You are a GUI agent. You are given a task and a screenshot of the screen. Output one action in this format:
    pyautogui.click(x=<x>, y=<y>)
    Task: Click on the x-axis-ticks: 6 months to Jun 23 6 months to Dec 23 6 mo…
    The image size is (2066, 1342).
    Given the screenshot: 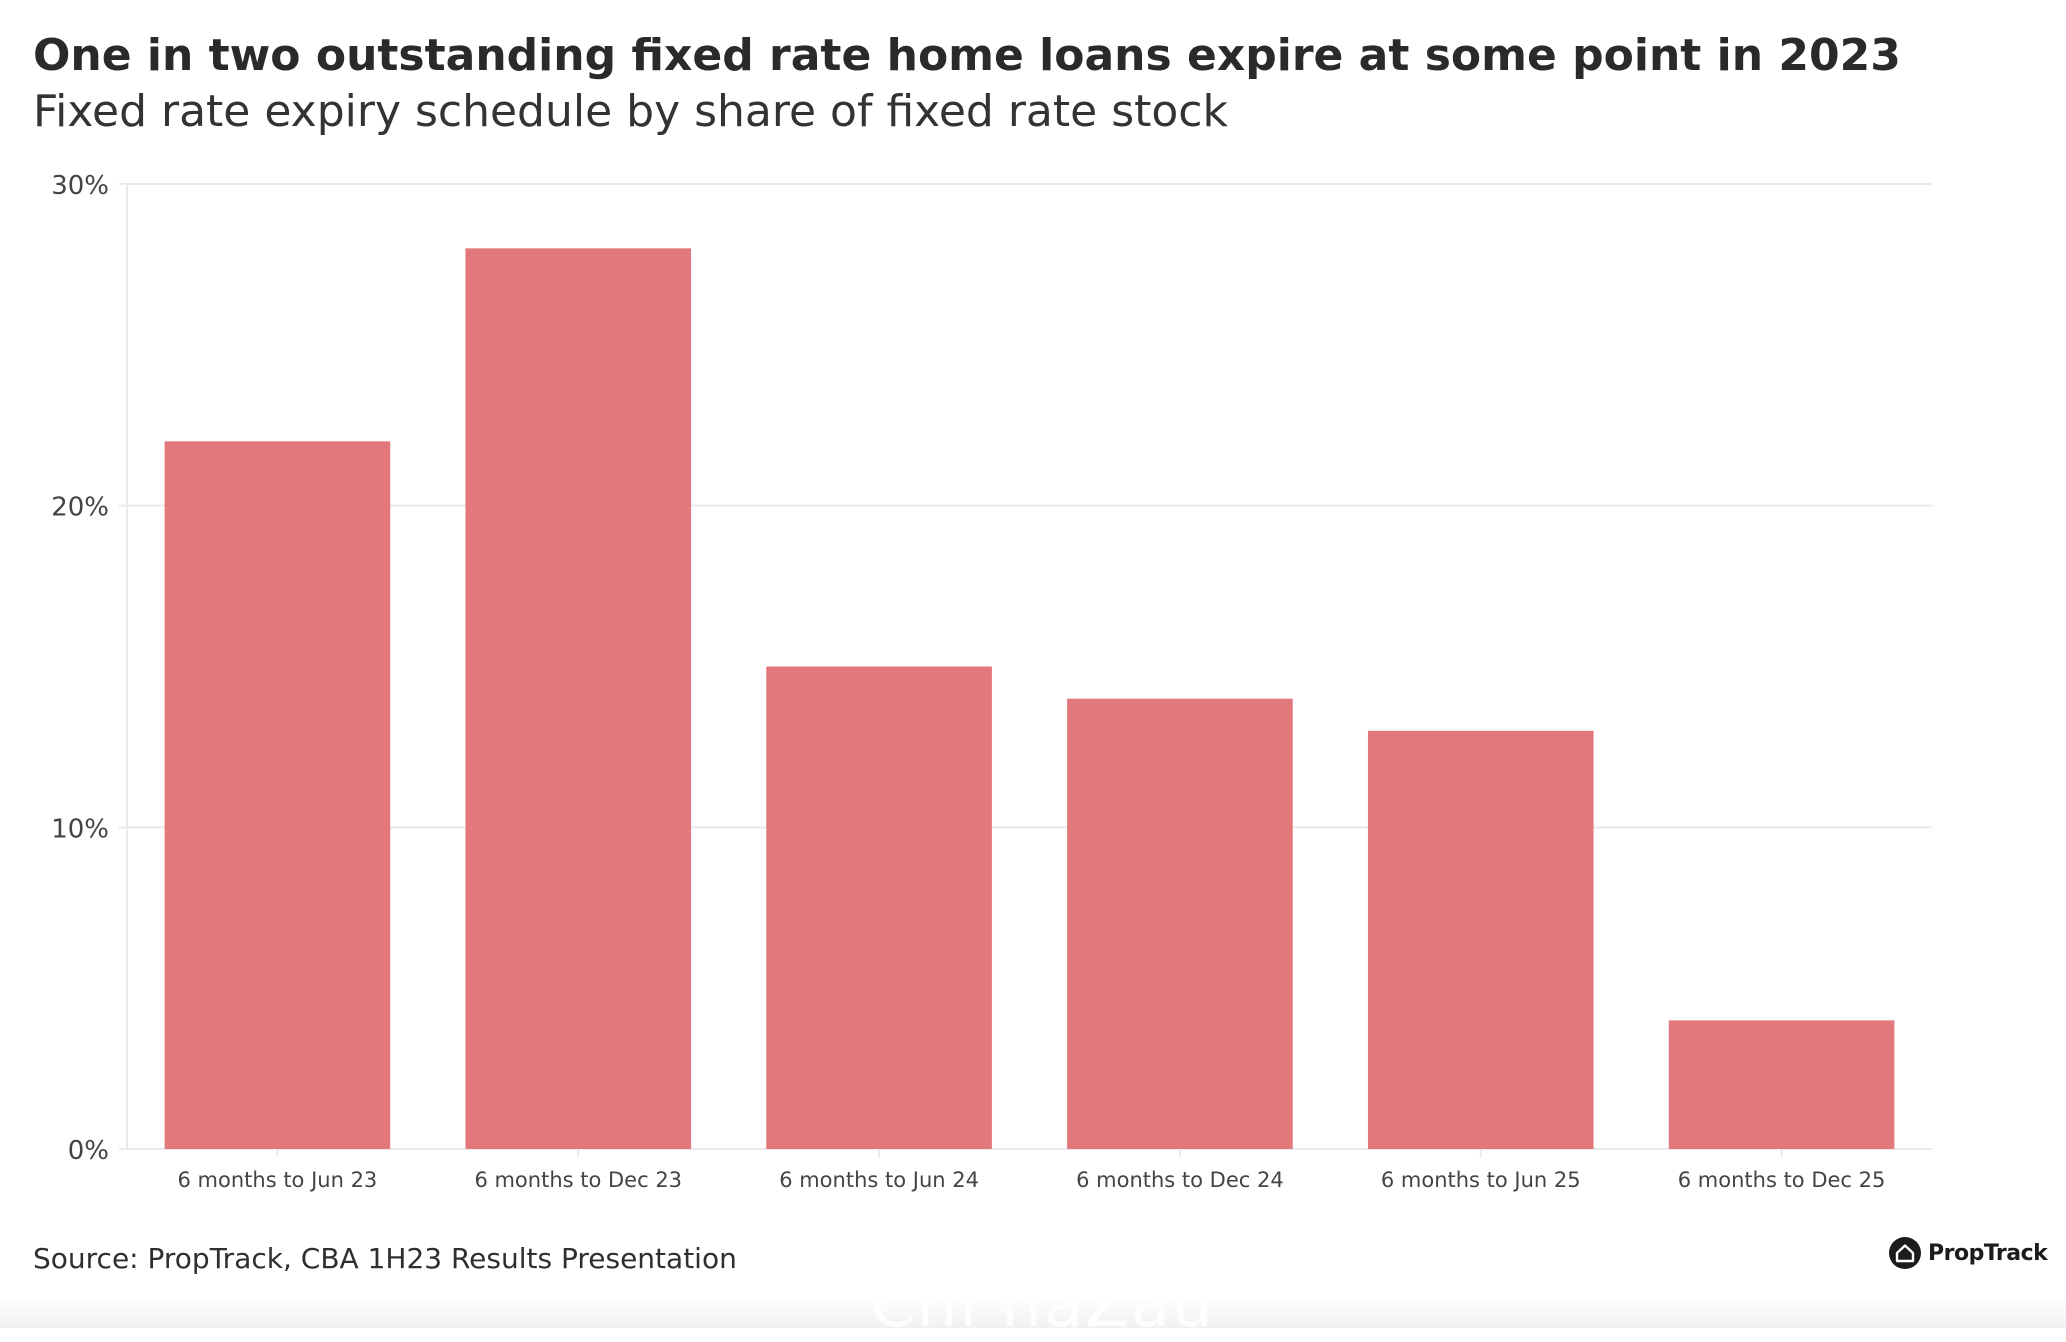 What is the action you would take?
    pyautogui.click(x=1032, y=1170)
    